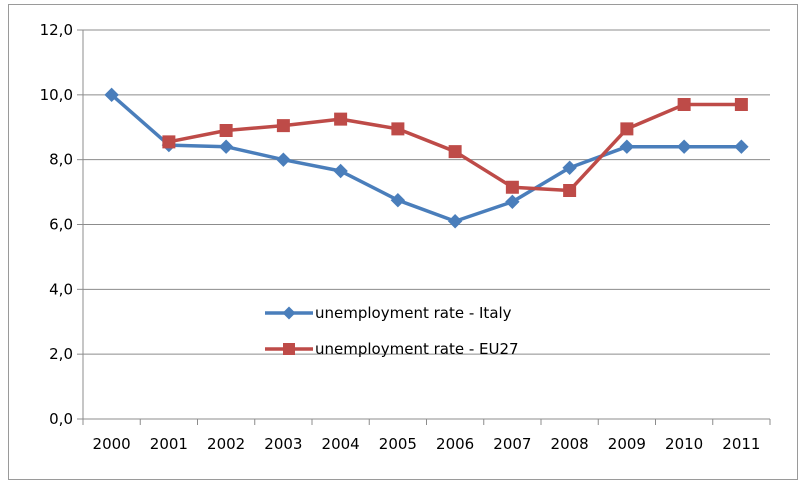 This screenshot has width=809, height=489. Describe the element at coordinates (417, 349) in the screenshot. I see `legend-label-eu27: unemployment rate - EU27` at that location.